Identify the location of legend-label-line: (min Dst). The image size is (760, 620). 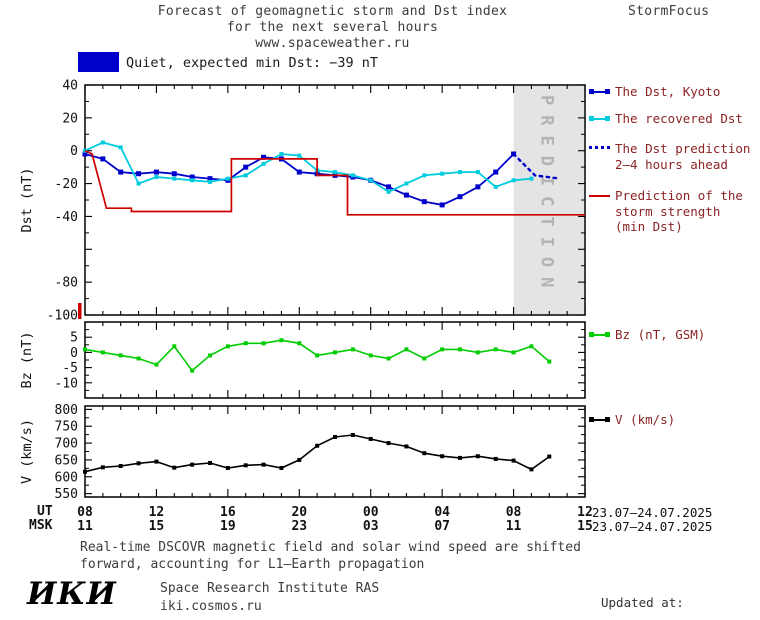
(649, 226).